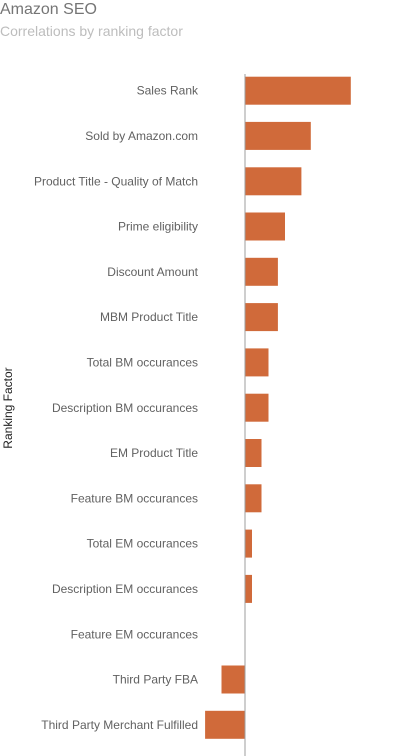 This screenshot has width=400, height=756. What do you see at coordinates (152, 272) in the screenshot?
I see `category-label: Discount Amount` at bounding box center [152, 272].